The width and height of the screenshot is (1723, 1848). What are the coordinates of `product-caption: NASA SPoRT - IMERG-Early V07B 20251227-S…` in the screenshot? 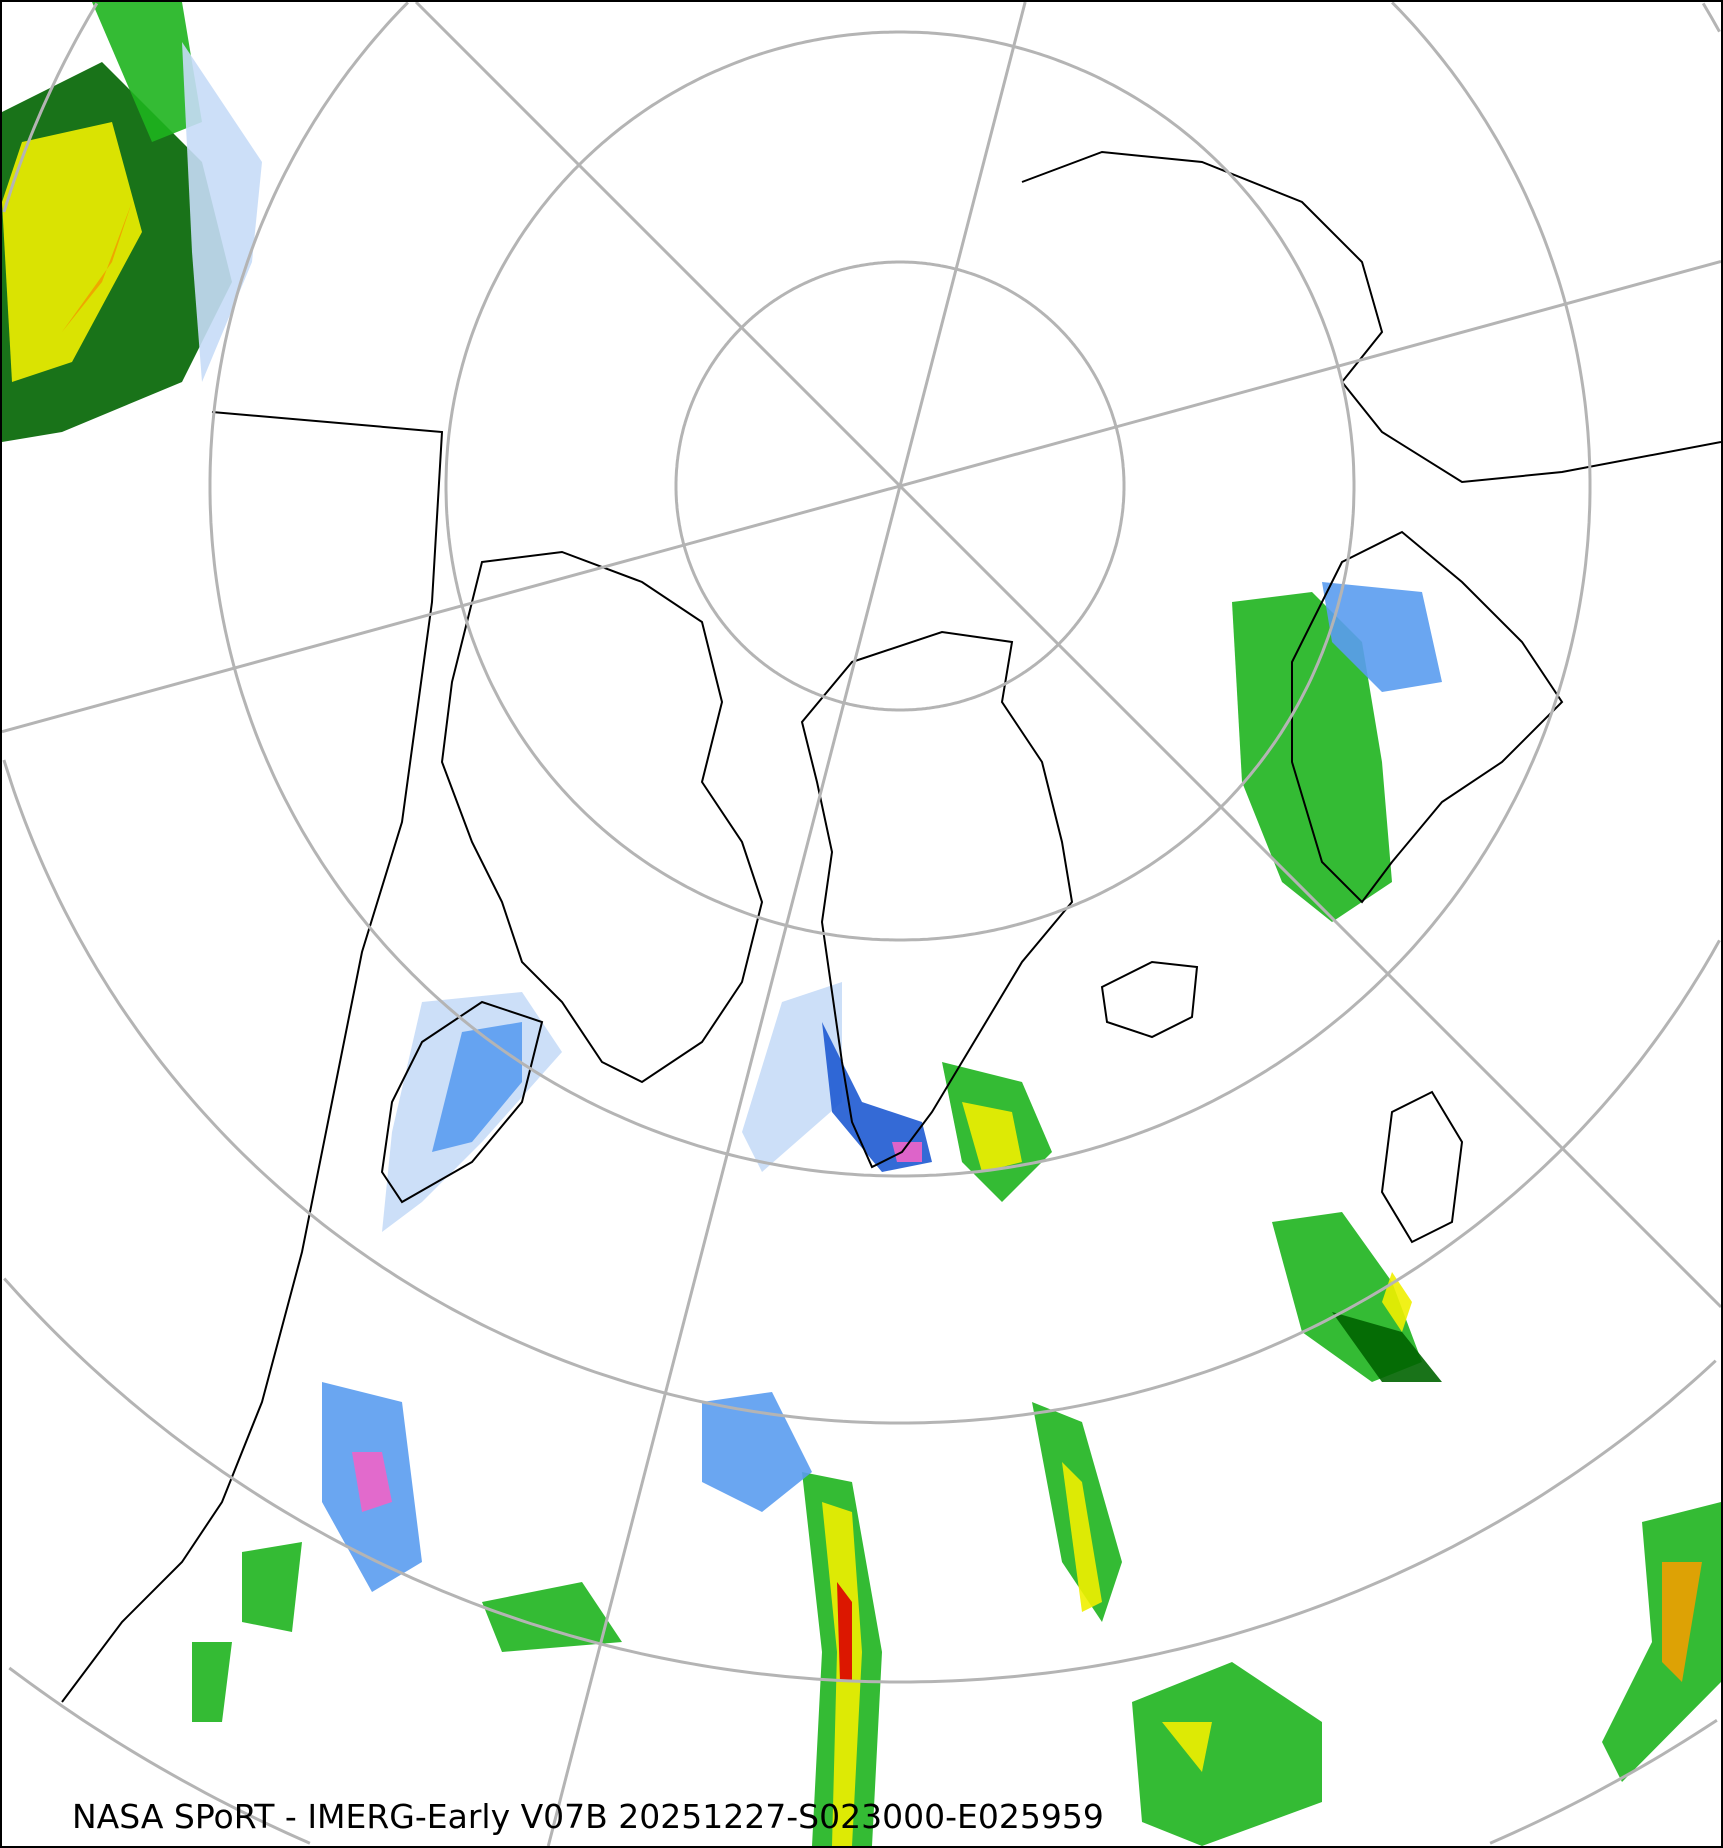 It's located at (588, 1816).